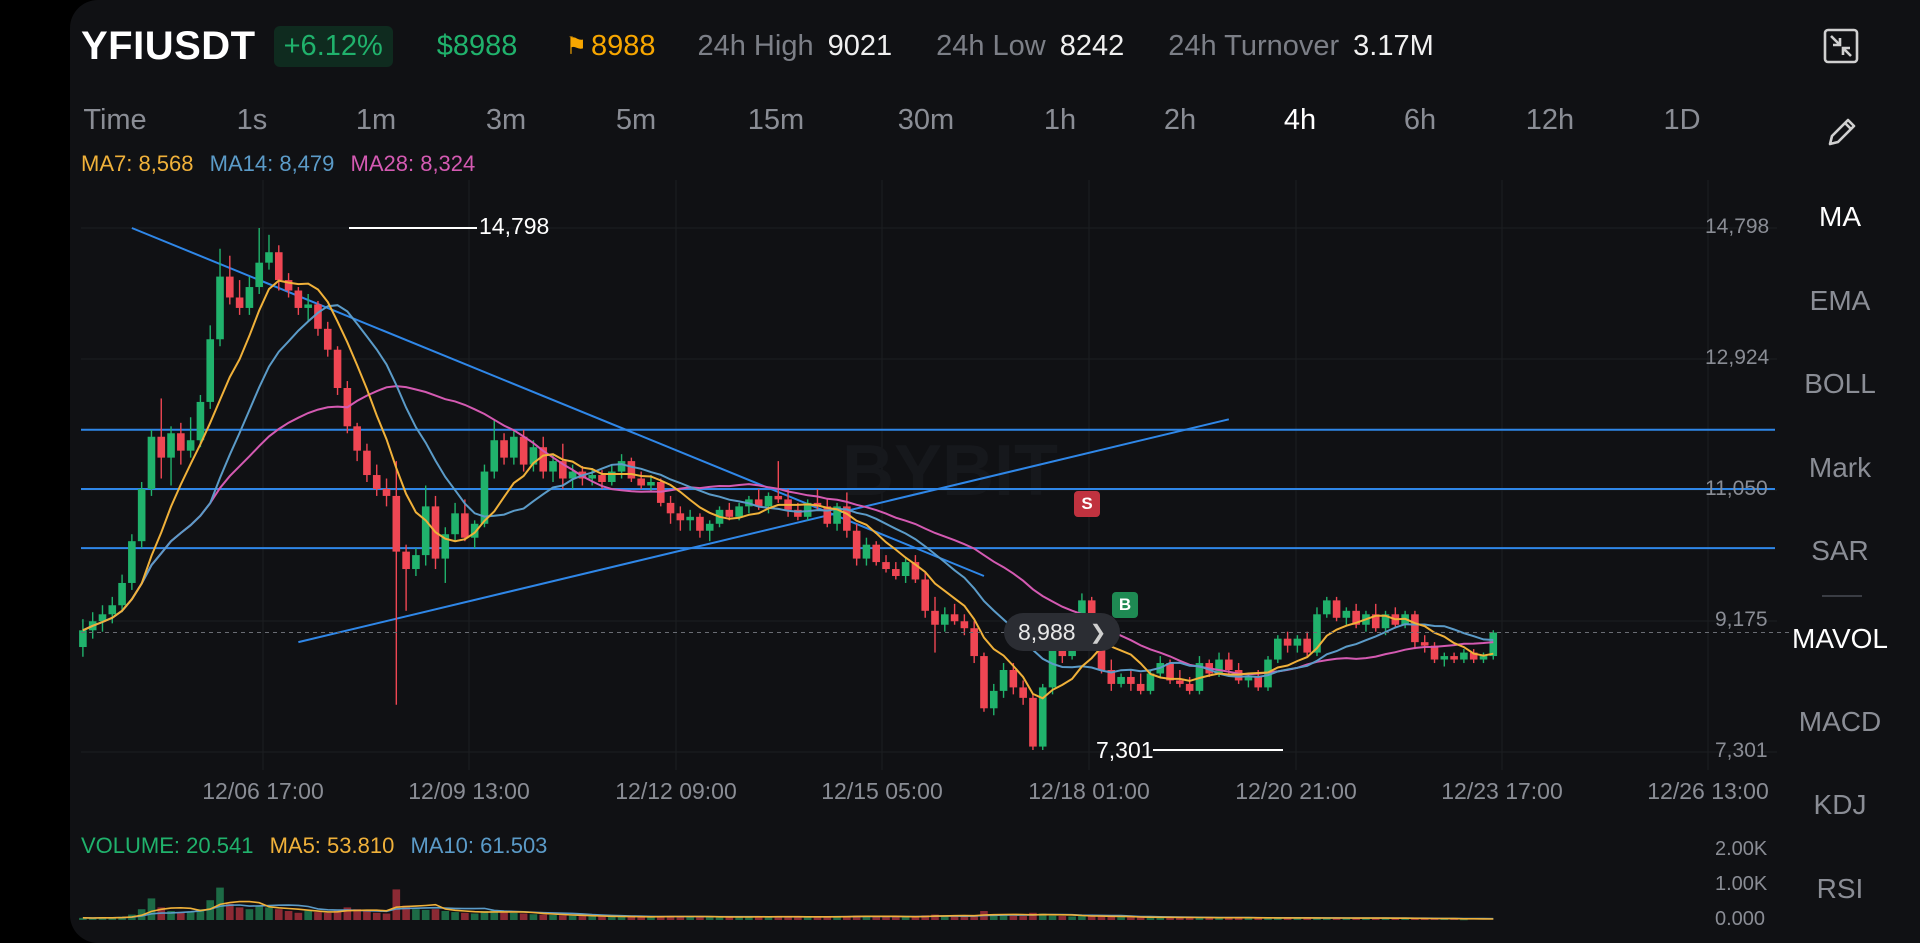  Describe the element at coordinates (1062, 632) in the screenshot. I see `current-price-tag: 8,988 ❯` at that location.